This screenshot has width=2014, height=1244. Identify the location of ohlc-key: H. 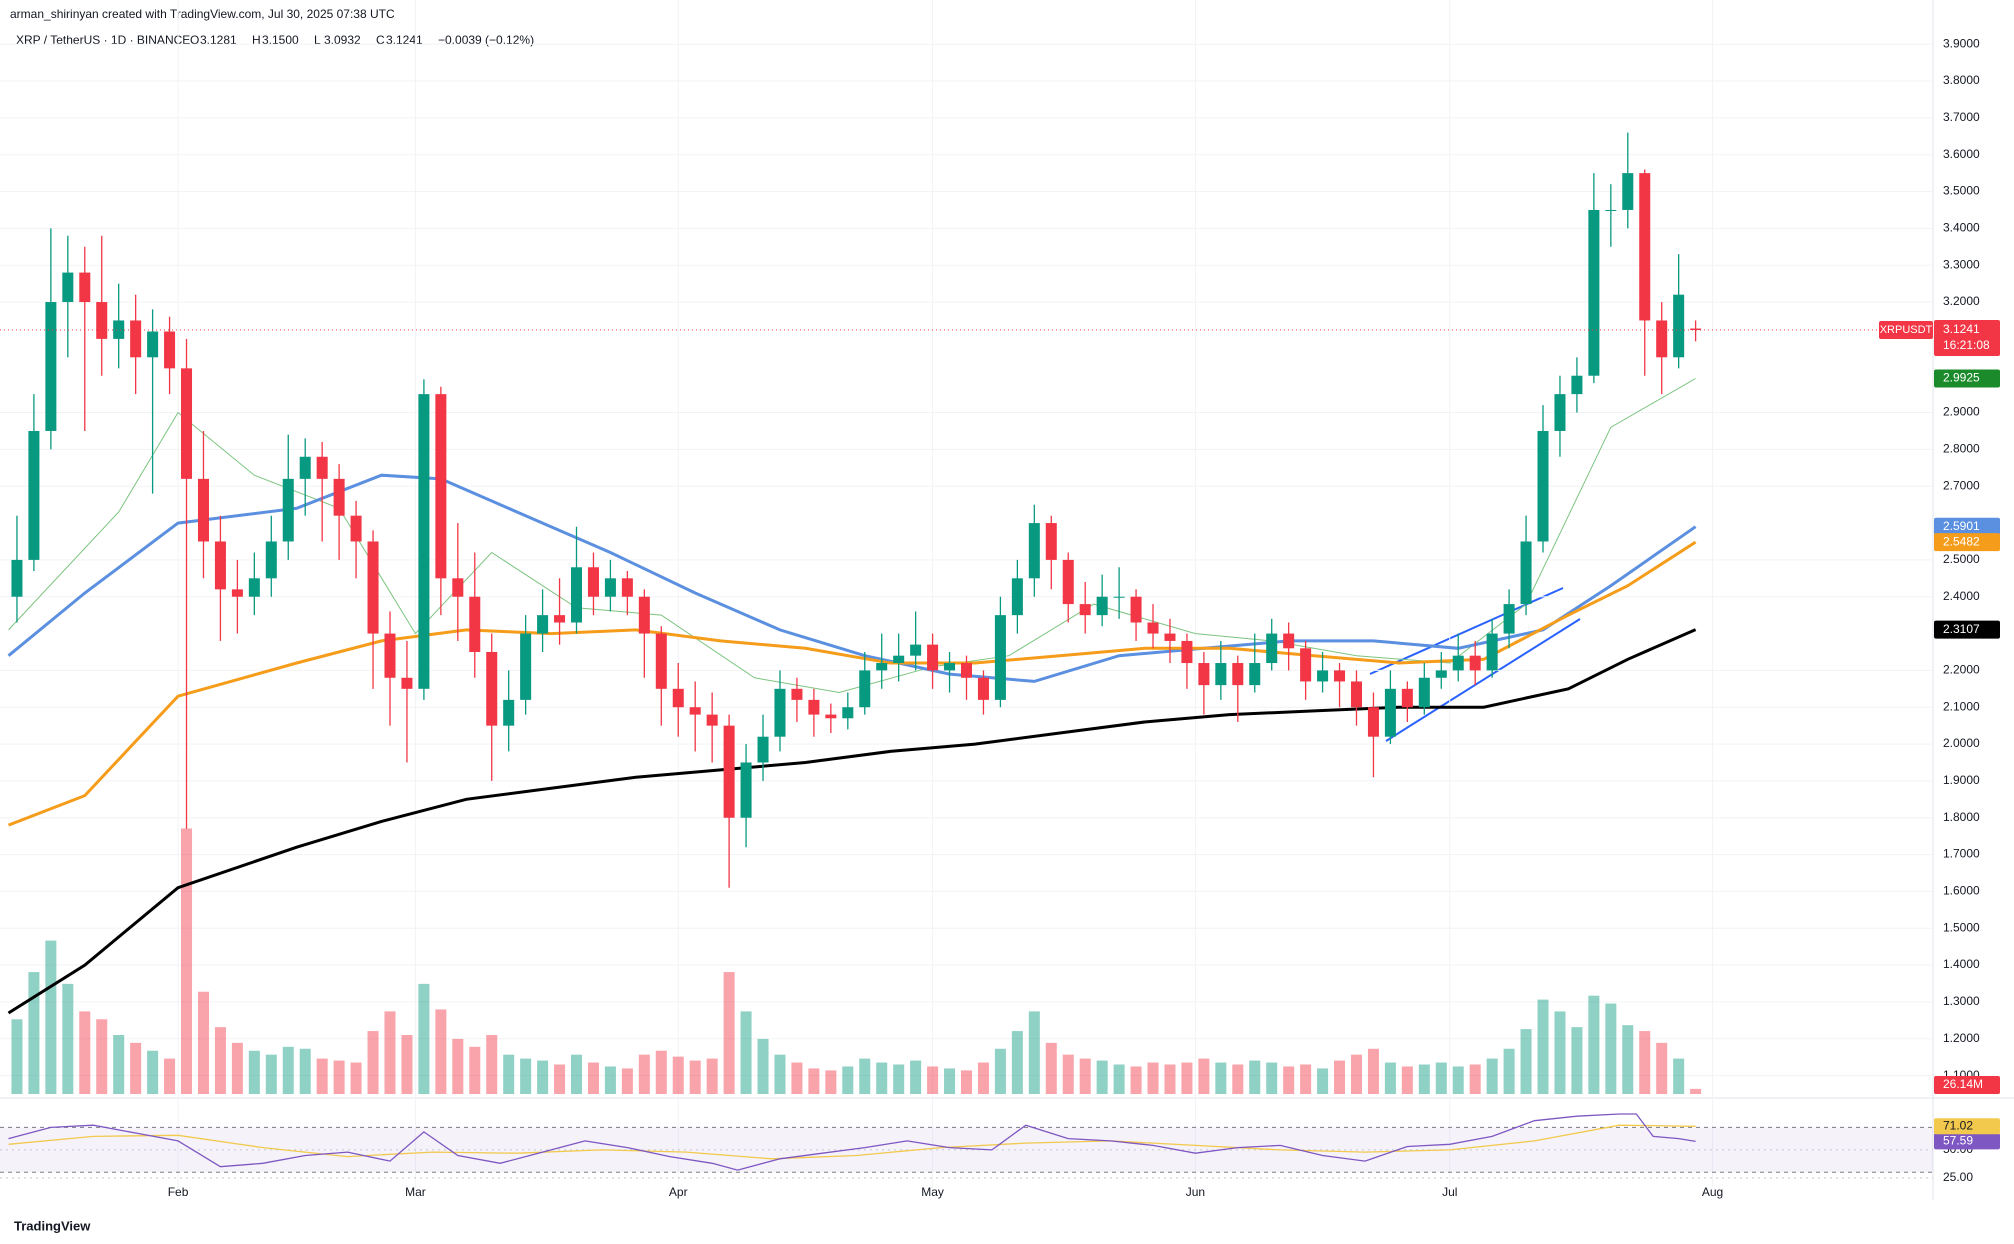
(256, 40).